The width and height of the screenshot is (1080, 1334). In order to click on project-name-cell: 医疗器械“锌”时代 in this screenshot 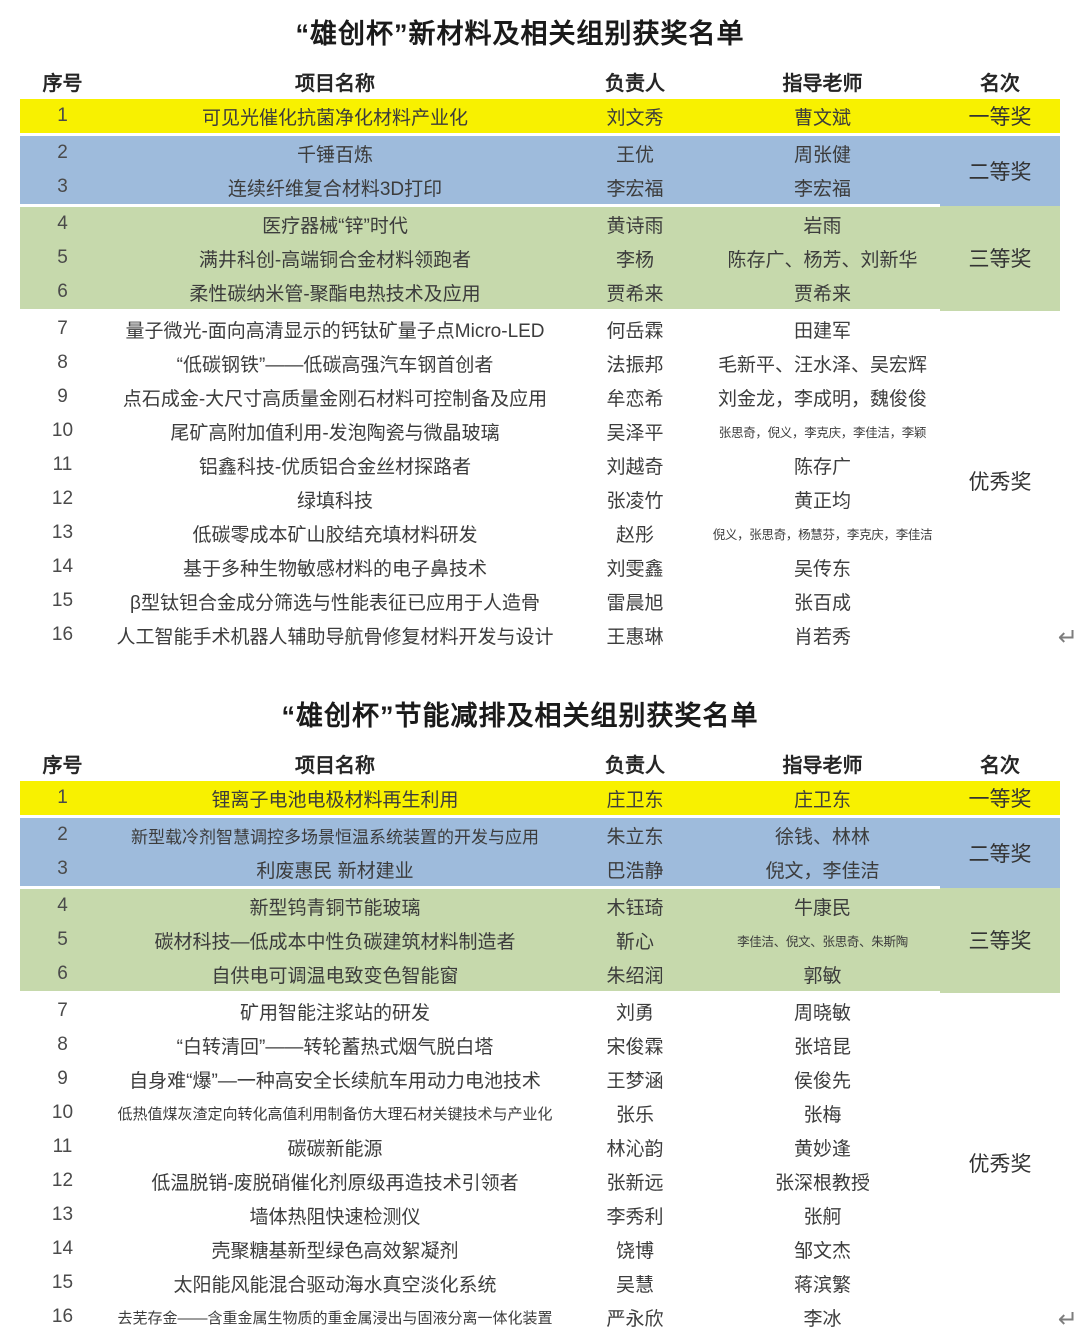, I will do `click(335, 224)`.